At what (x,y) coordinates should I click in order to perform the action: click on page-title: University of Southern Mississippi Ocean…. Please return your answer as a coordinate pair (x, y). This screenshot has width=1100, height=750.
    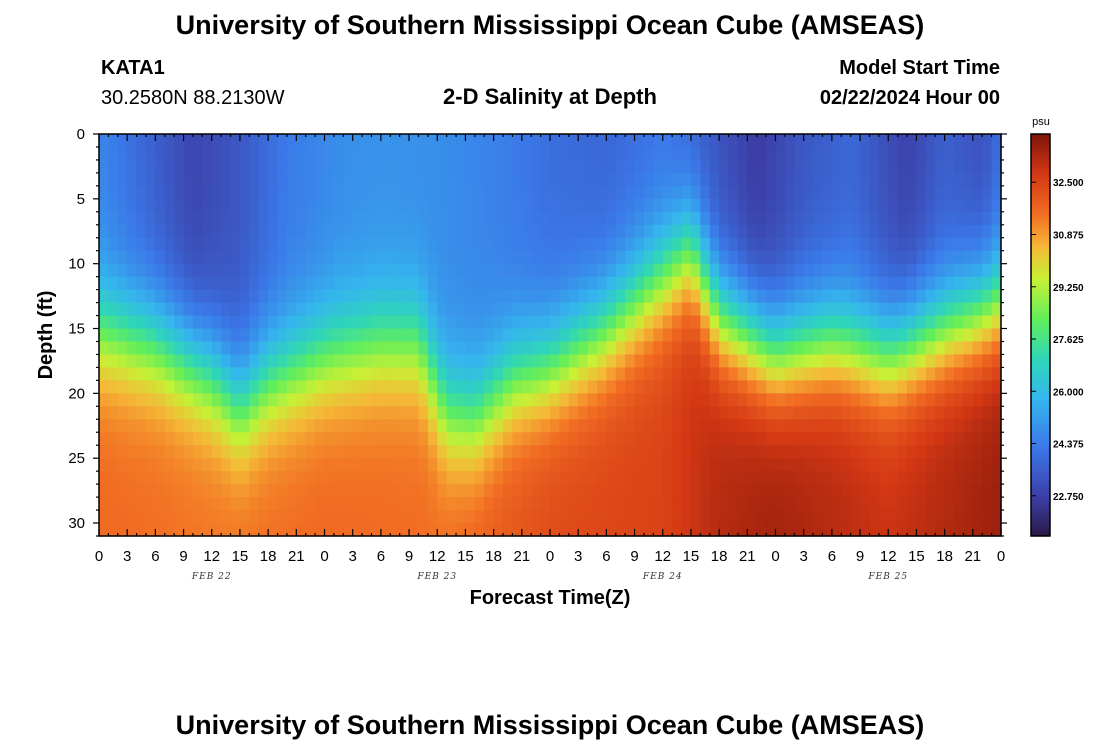
    Looking at the image, I should click on (550, 25).